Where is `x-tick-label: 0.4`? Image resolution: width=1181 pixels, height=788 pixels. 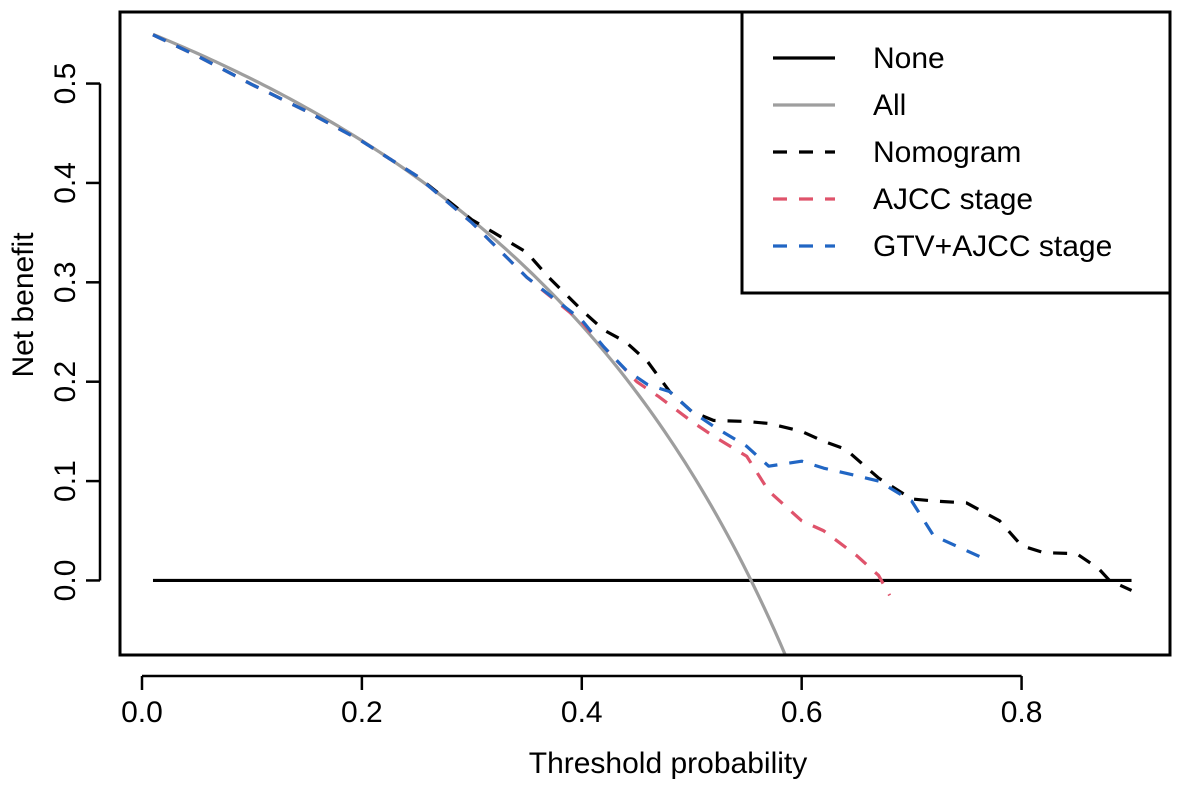
x-tick-label: 0.4 is located at coordinates (582, 712).